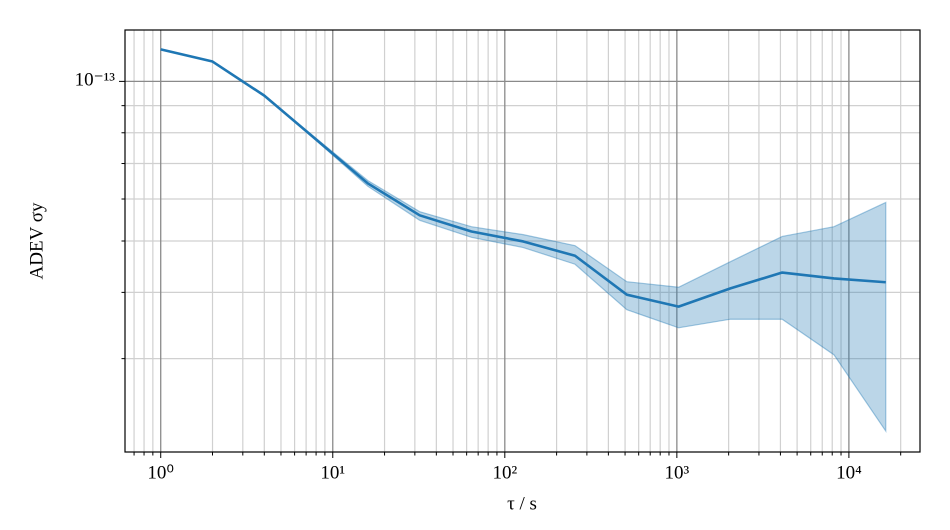 The image size is (950, 530). I want to click on x-axis-label: τ / s, so click(522, 503).